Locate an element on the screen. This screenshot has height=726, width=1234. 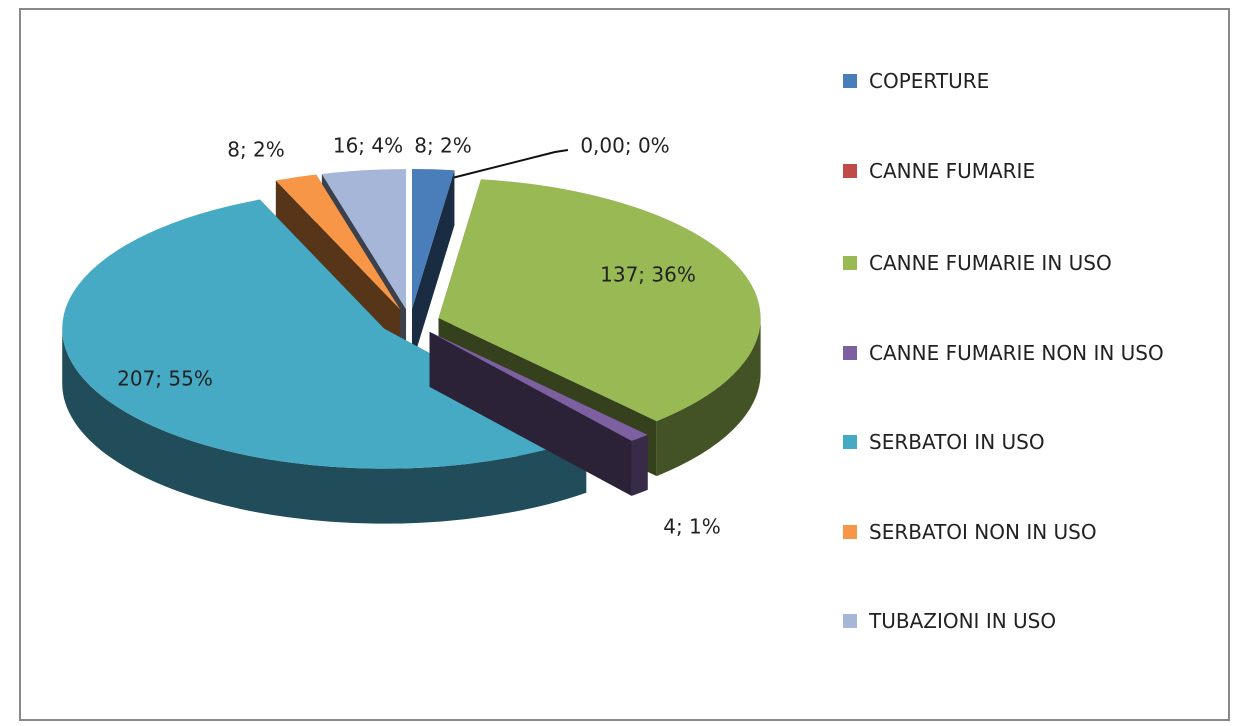
legend-label: SERBATOI IN USO is located at coordinates (957, 442).